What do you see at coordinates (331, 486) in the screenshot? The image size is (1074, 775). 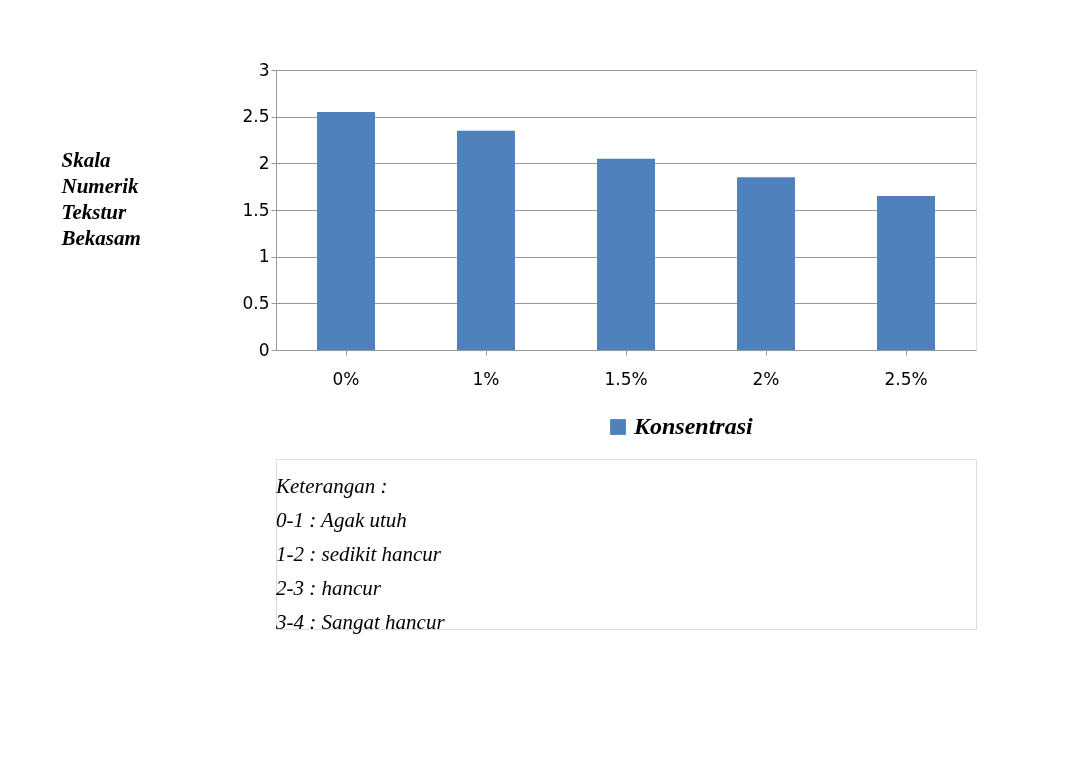 I see `text: Keterangan :` at bounding box center [331, 486].